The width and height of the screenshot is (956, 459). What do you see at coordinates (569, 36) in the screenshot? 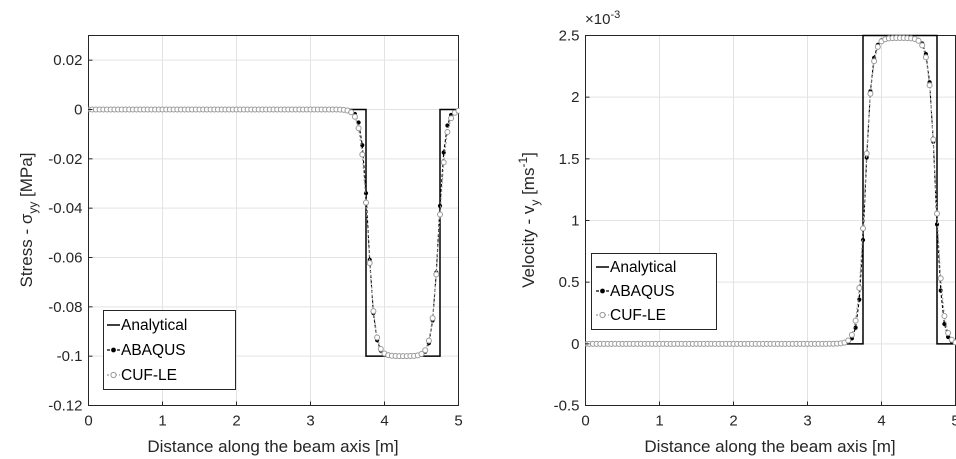
I see `velocity-y-tick-label: 2.5` at bounding box center [569, 36].